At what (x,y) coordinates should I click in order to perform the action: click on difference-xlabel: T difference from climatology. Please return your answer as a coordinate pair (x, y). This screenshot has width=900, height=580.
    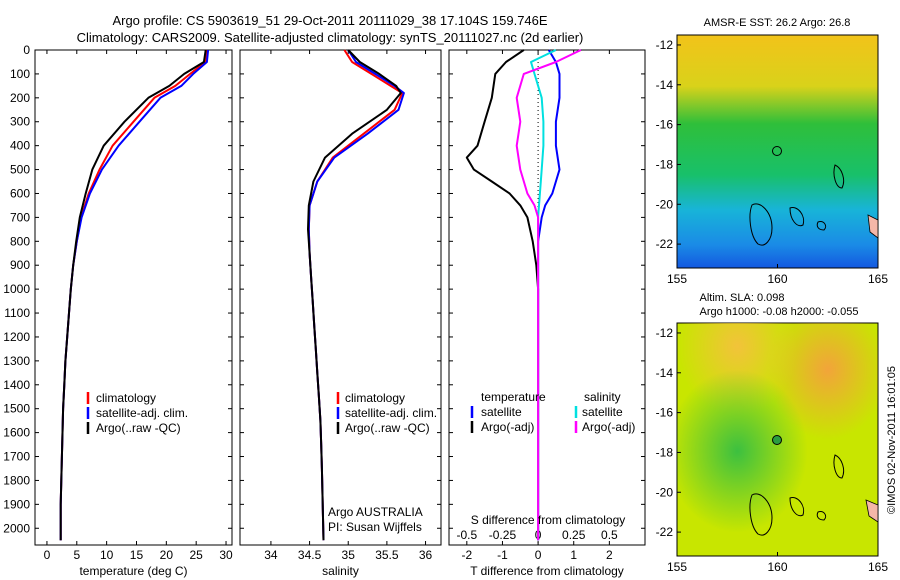
    Looking at the image, I should click on (547, 571).